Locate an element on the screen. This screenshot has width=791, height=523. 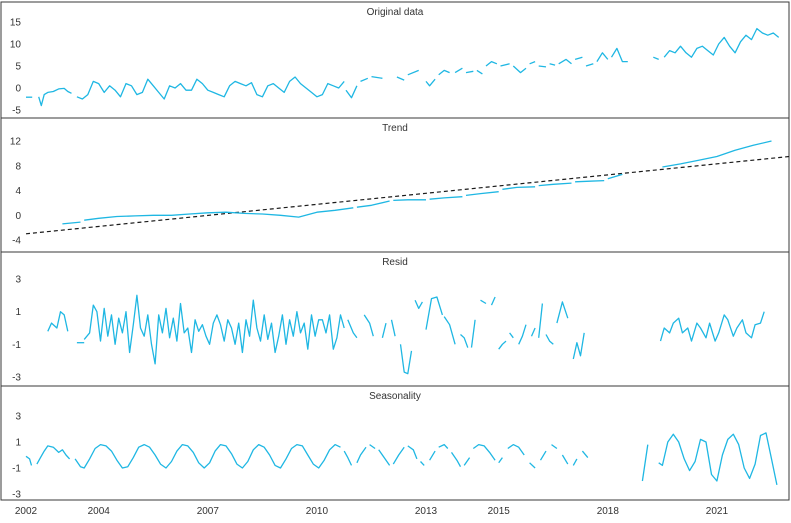
panel-title: Trend is located at coordinates (395, 128).